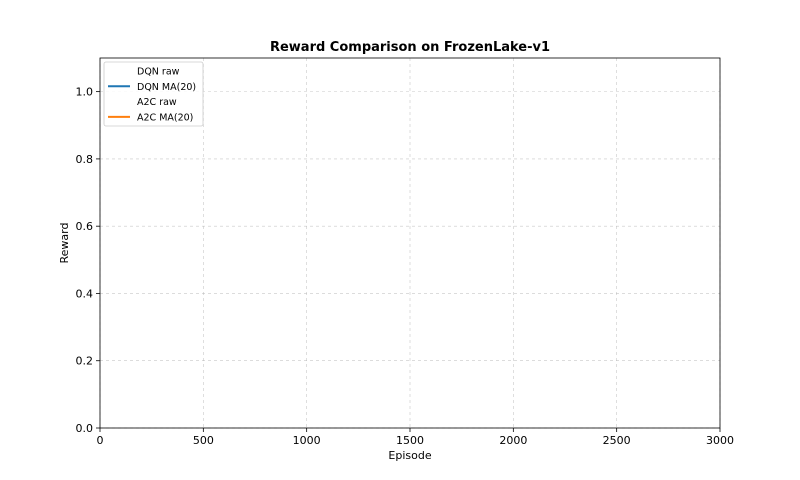  What do you see at coordinates (85, 428) in the screenshot?
I see `y-tick-label: 0.0` at bounding box center [85, 428].